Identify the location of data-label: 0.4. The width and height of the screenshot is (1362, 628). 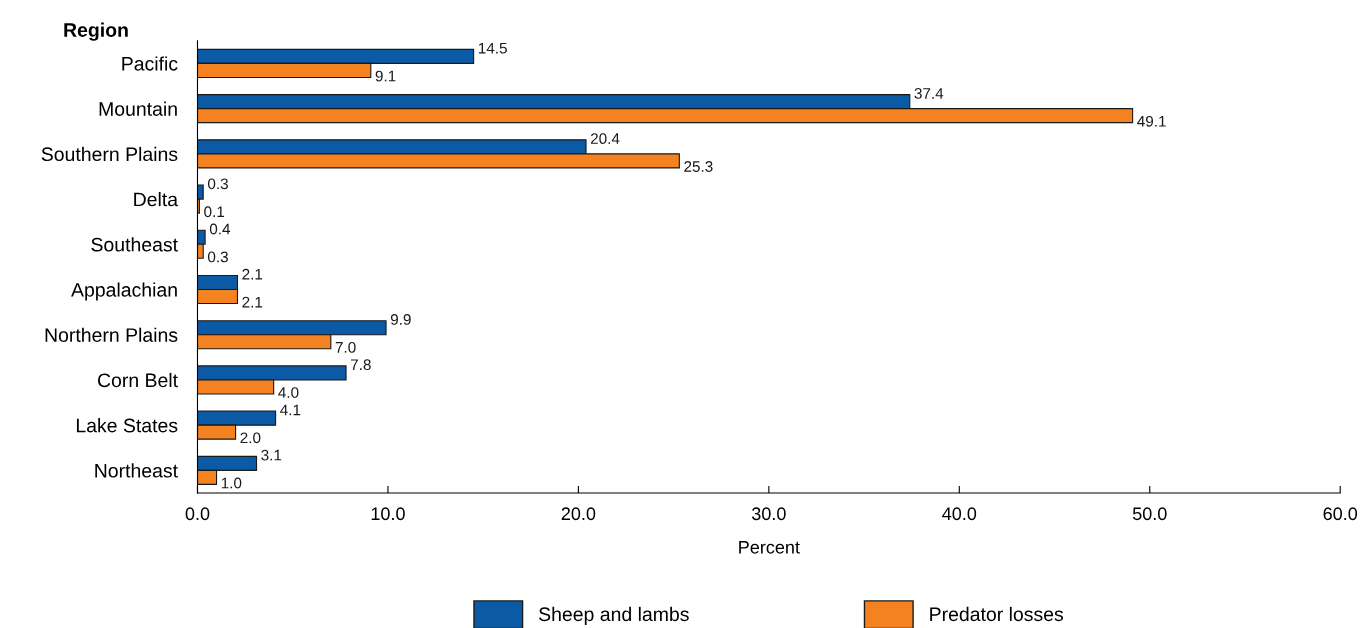
(220, 229).